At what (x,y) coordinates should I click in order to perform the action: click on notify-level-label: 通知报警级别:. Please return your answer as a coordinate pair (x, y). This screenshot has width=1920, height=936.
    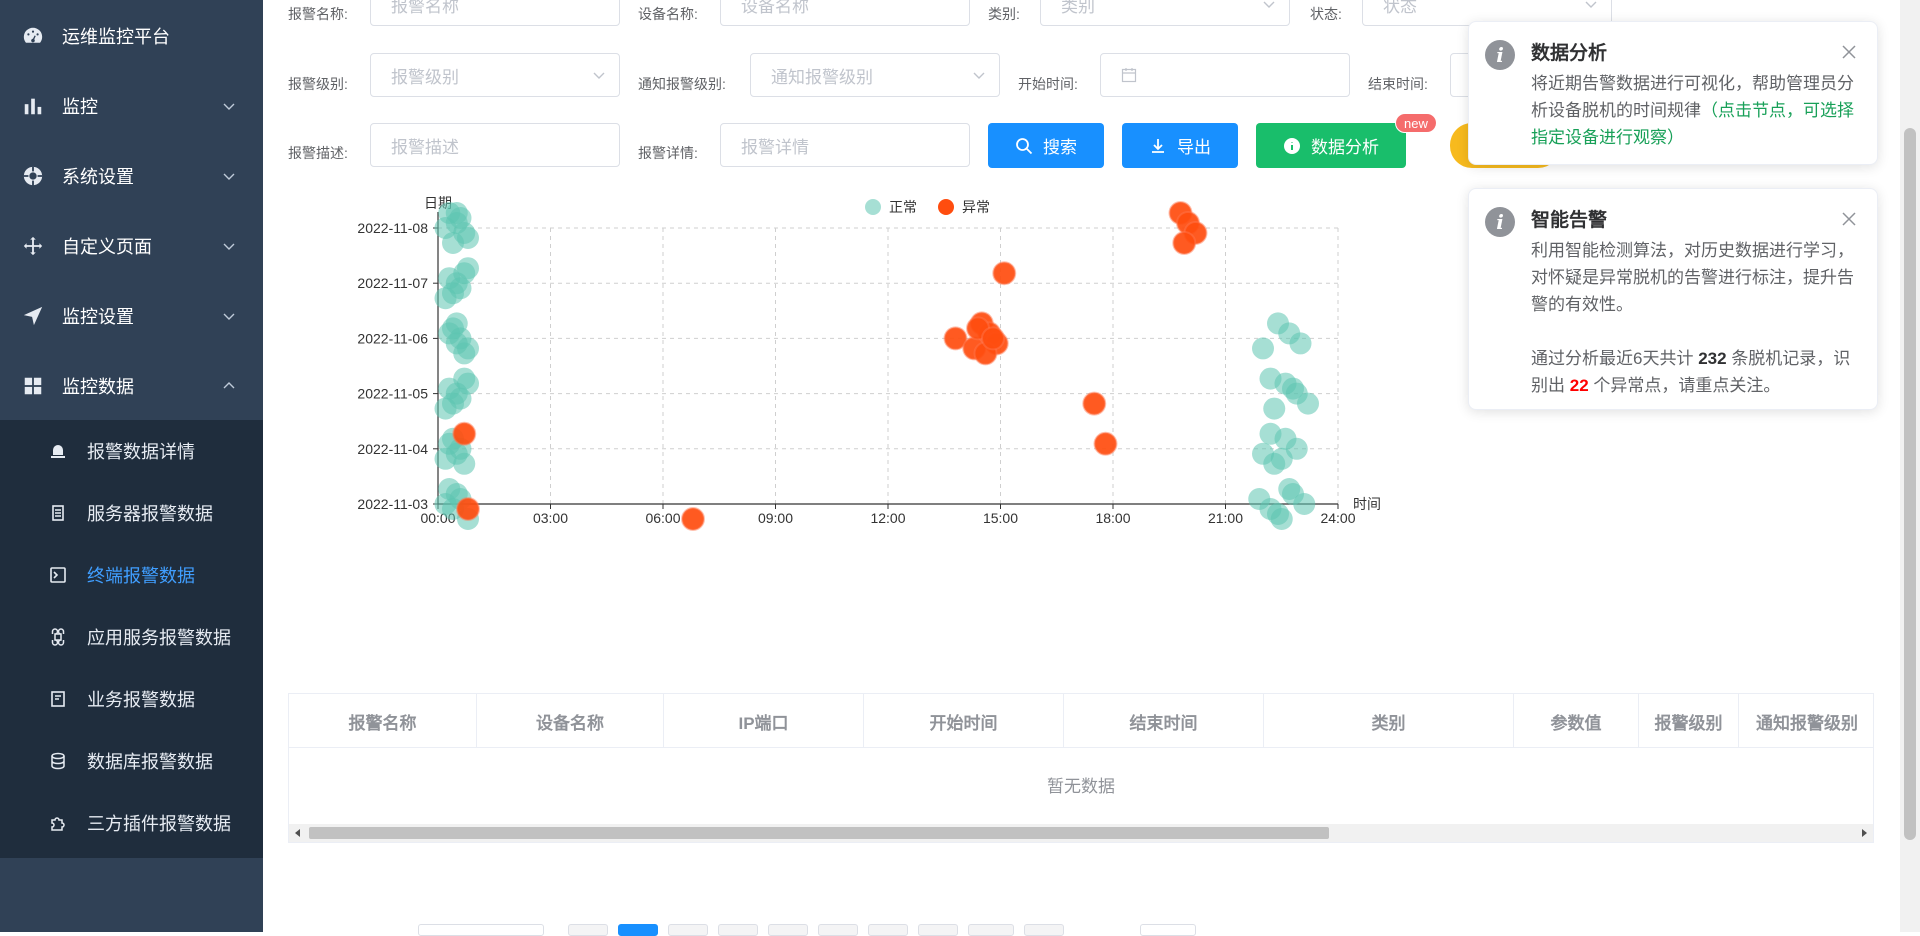
    Looking at the image, I should click on (682, 84).